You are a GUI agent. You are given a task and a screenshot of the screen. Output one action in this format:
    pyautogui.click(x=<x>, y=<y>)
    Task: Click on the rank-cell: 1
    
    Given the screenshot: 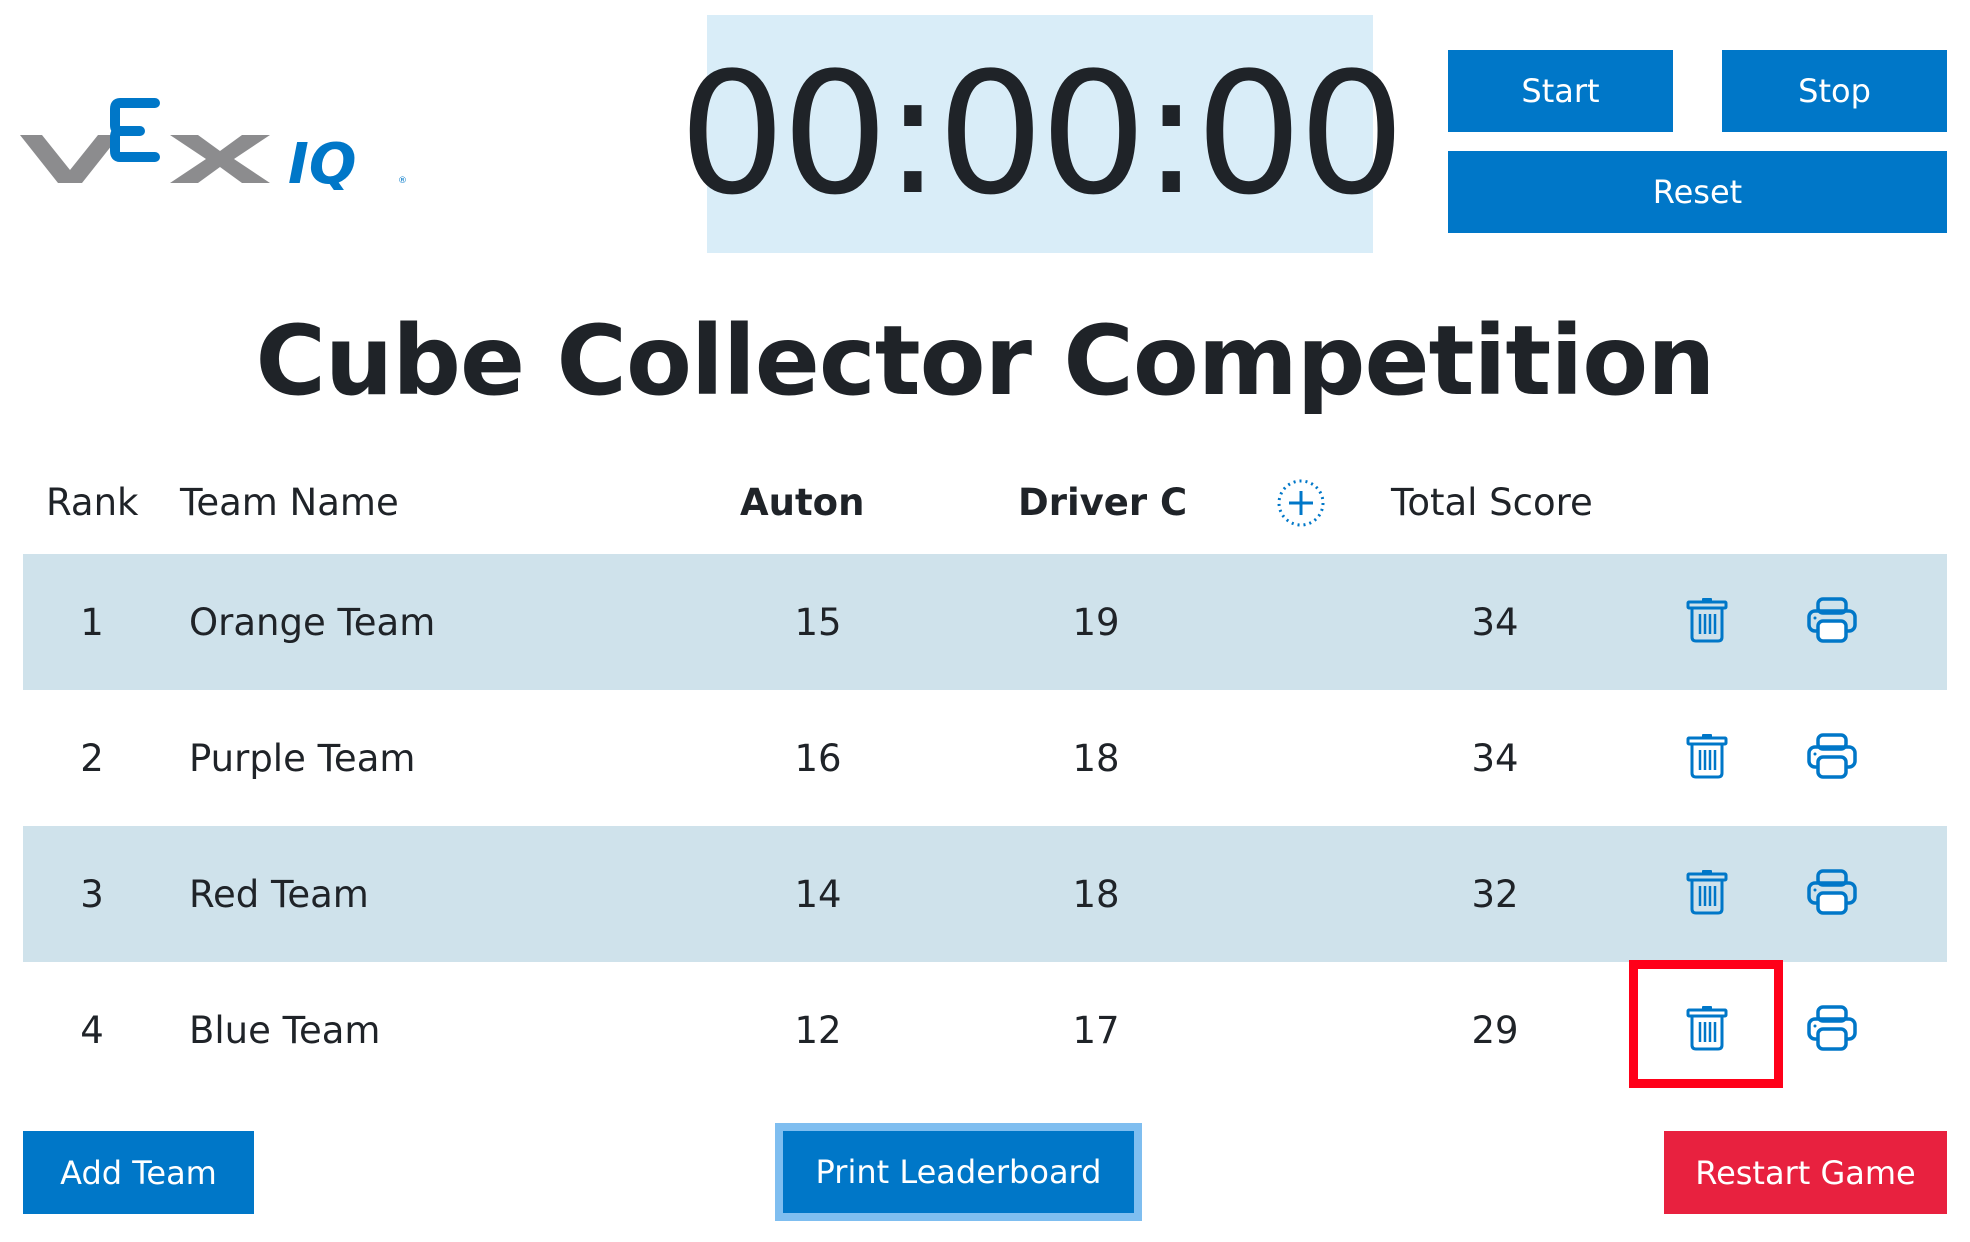 What is the action you would take?
    pyautogui.click(x=92, y=622)
    